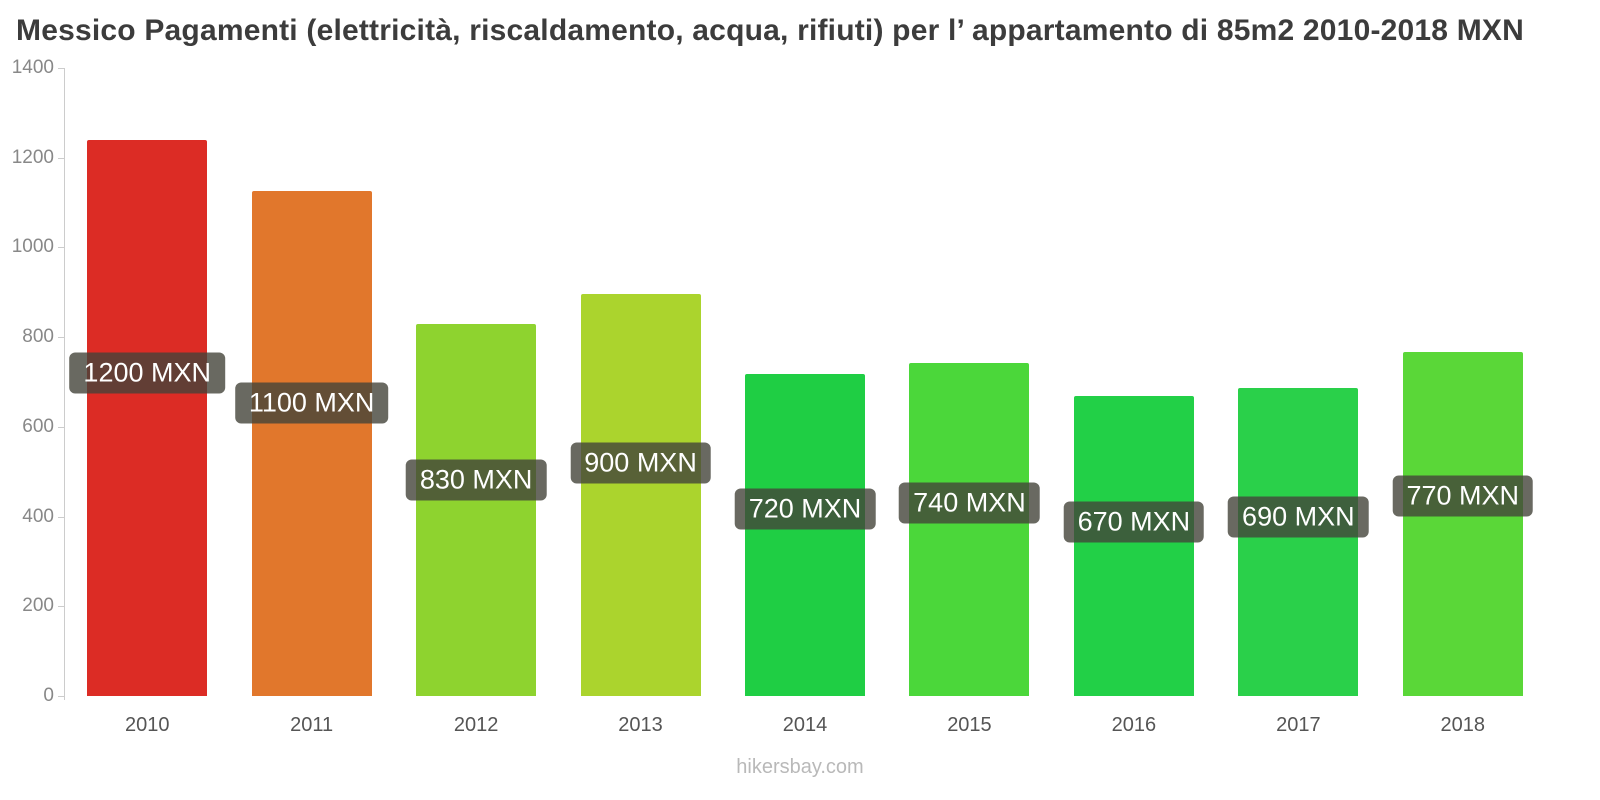 The height and width of the screenshot is (800, 1600). I want to click on x-axis-label-2012: 2012, so click(476, 725).